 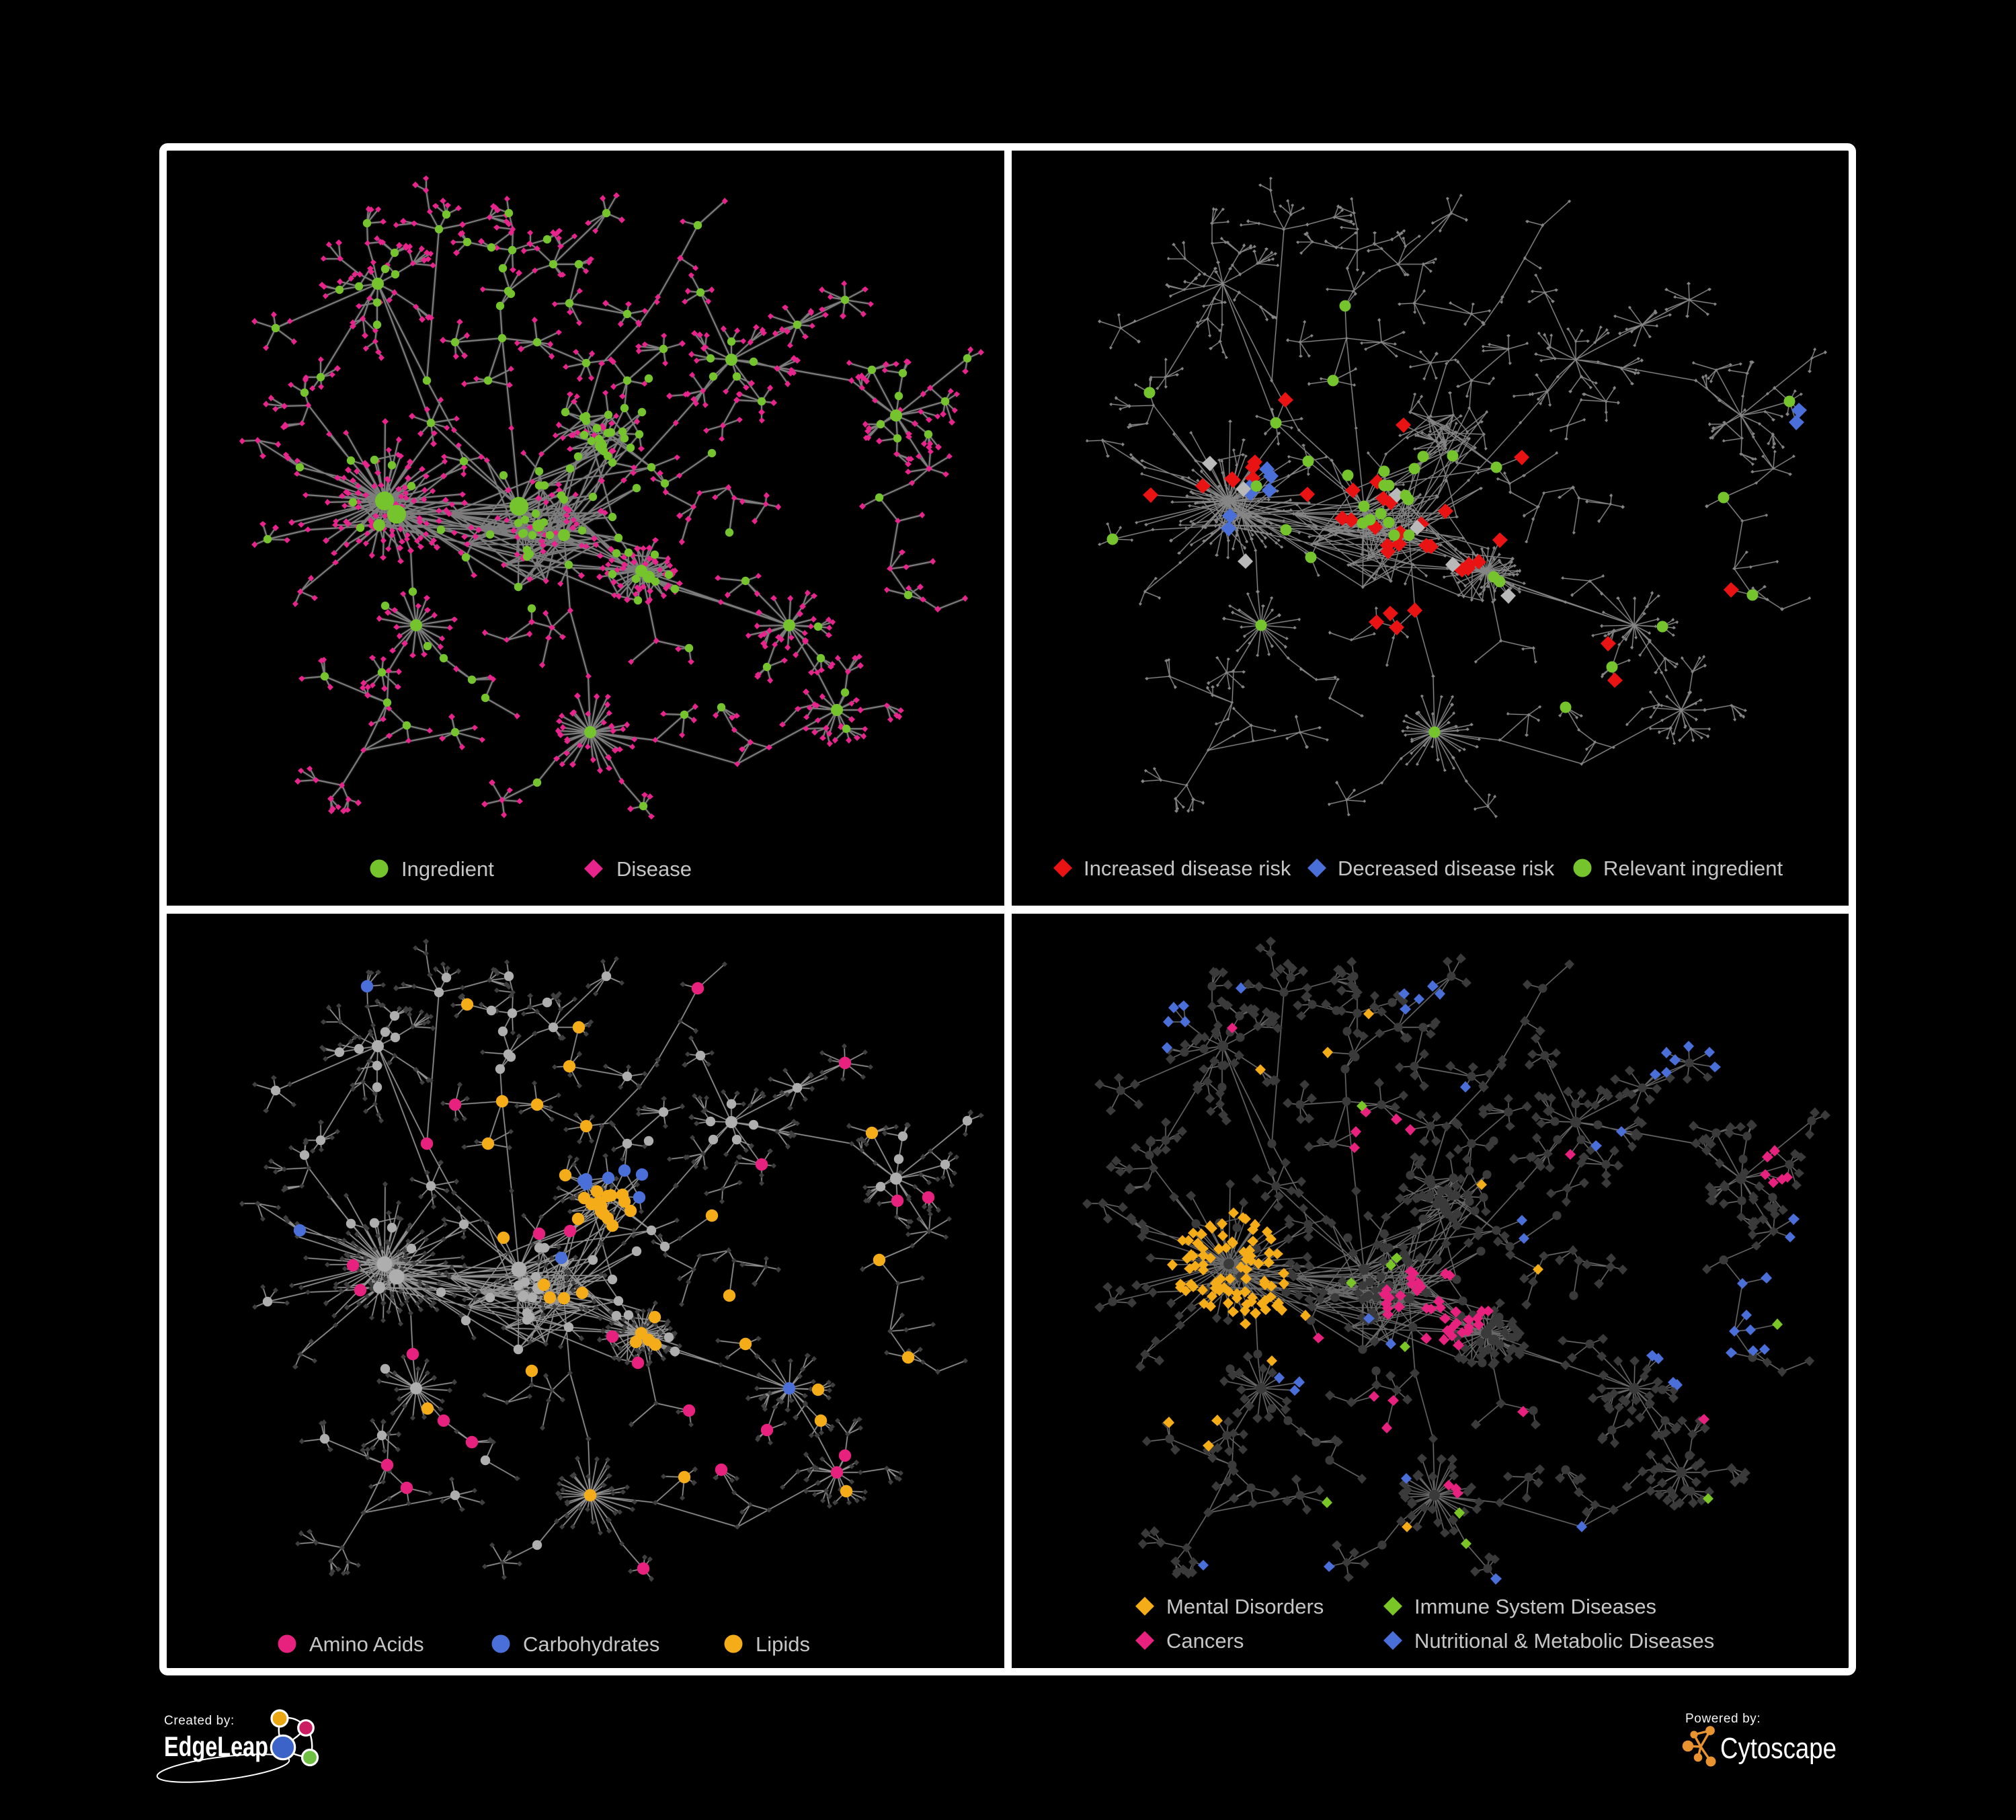 I want to click on svg-text:Nutritional & Metabolic Diseas: Nutritional & Metabolic Diseases, so click(x=1564, y=1641).